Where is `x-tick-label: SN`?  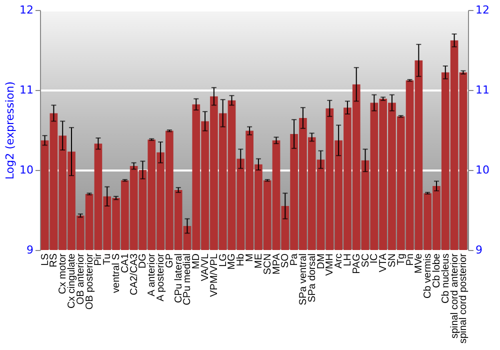
x-tick-label: SN is located at coordinates (392, 261).